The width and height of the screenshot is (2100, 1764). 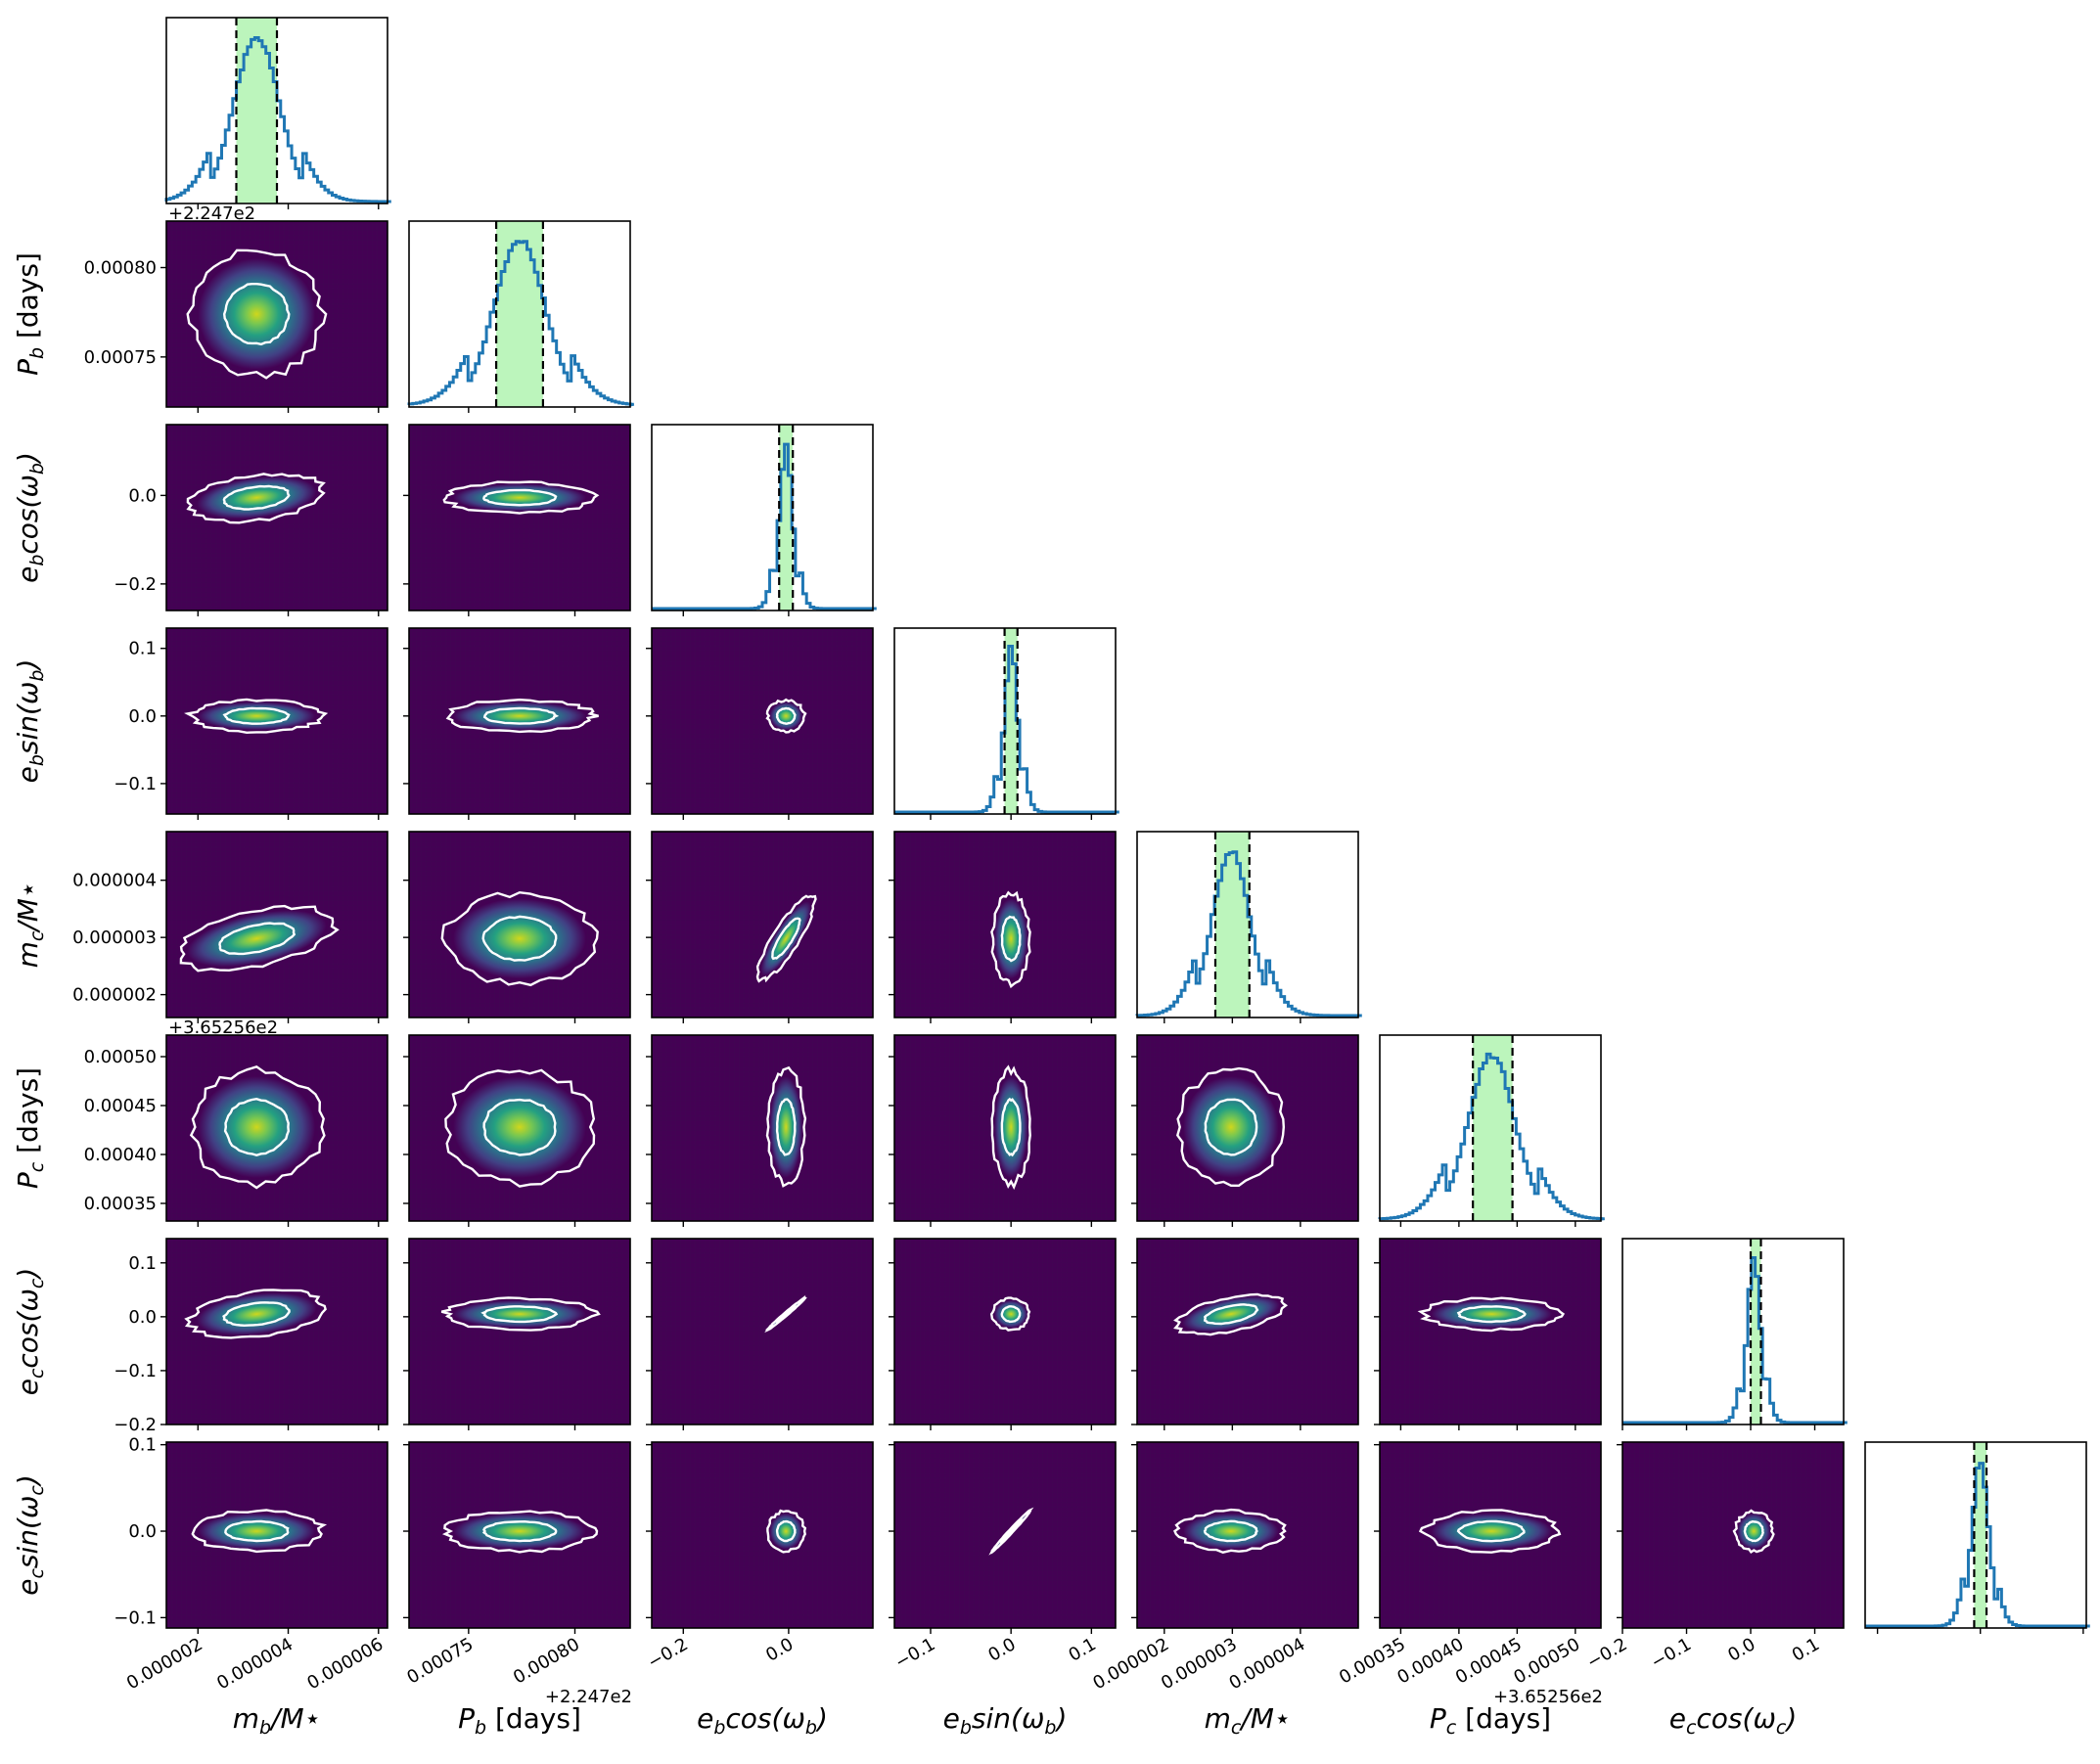 What do you see at coordinates (1733, 1721) in the screenshot?
I see `x-axis-label: eccos(ωc)` at bounding box center [1733, 1721].